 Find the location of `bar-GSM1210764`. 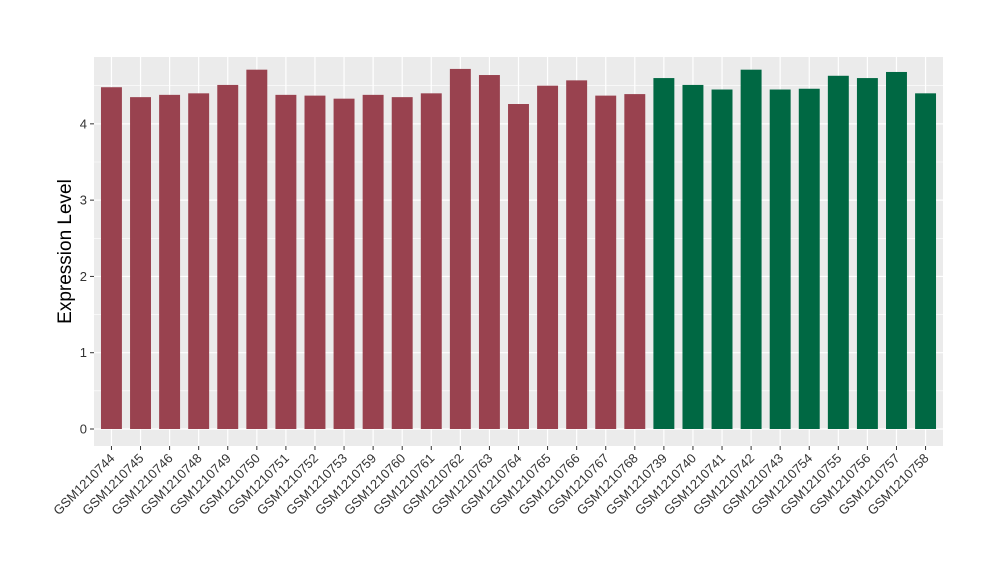

bar-GSM1210764 is located at coordinates (518, 266).